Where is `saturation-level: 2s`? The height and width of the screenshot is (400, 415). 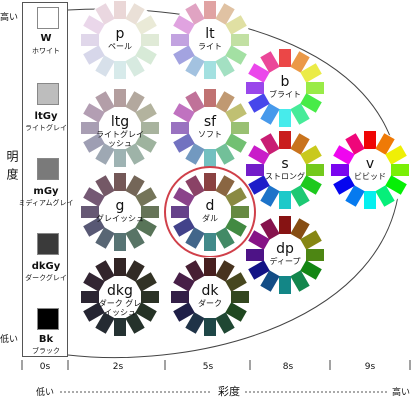 saturation-level: 2s is located at coordinates (118, 367).